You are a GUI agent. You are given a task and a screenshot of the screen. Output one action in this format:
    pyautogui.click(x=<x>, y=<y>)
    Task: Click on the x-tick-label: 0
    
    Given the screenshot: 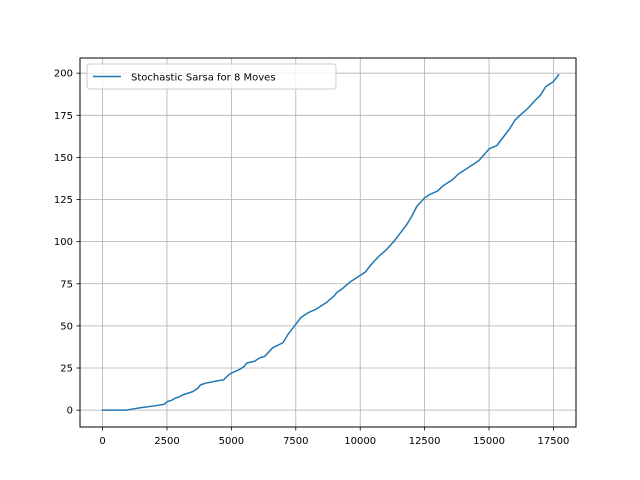 What is the action you would take?
    pyautogui.click(x=102, y=441)
    